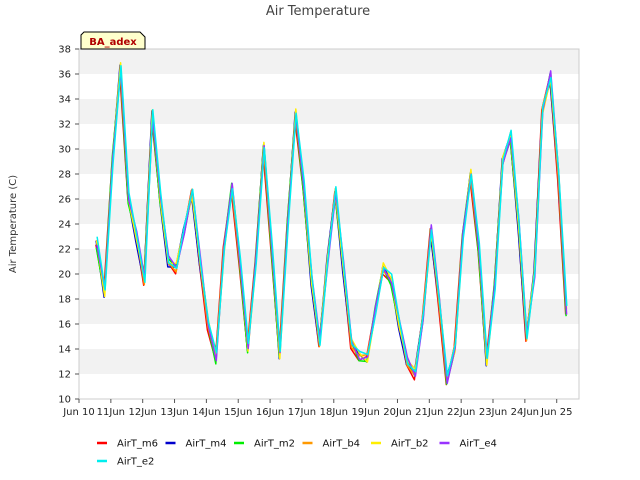 This screenshot has width=640, height=480. What do you see at coordinates (493, 412) in the screenshot?
I see `x-tick-label: 23Jun` at bounding box center [493, 412].